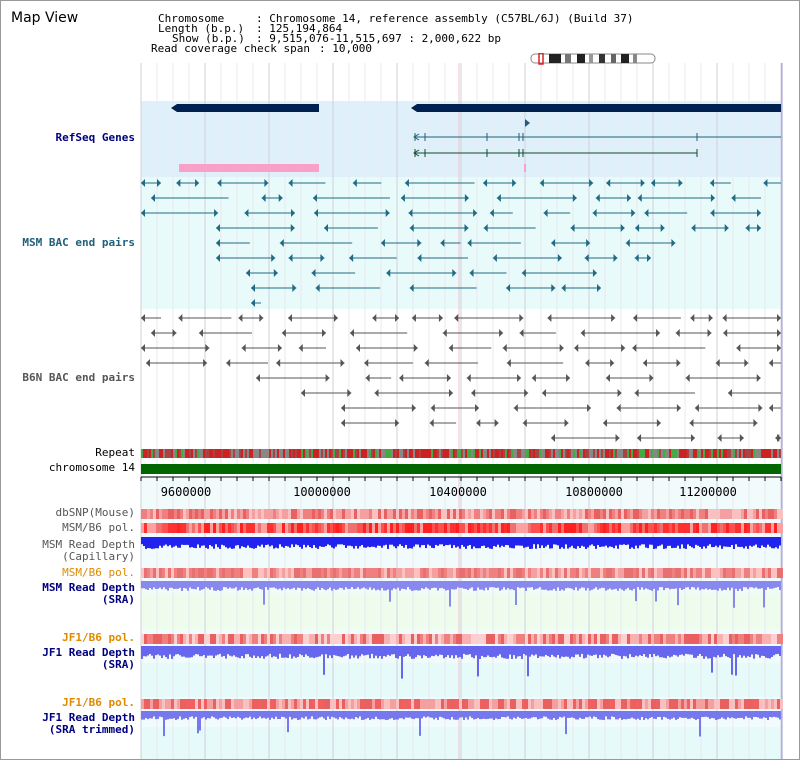 This screenshot has height=760, width=800. Describe the element at coordinates (115, 452) in the screenshot. I see `track-label-repeat: Repeat` at that location.